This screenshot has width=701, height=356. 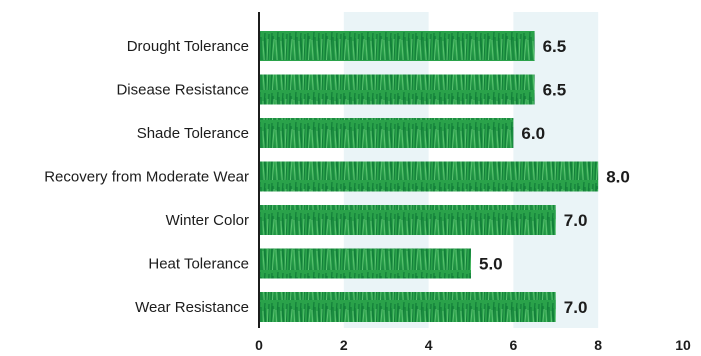 I want to click on x-tick-label: 2, so click(x=344, y=345).